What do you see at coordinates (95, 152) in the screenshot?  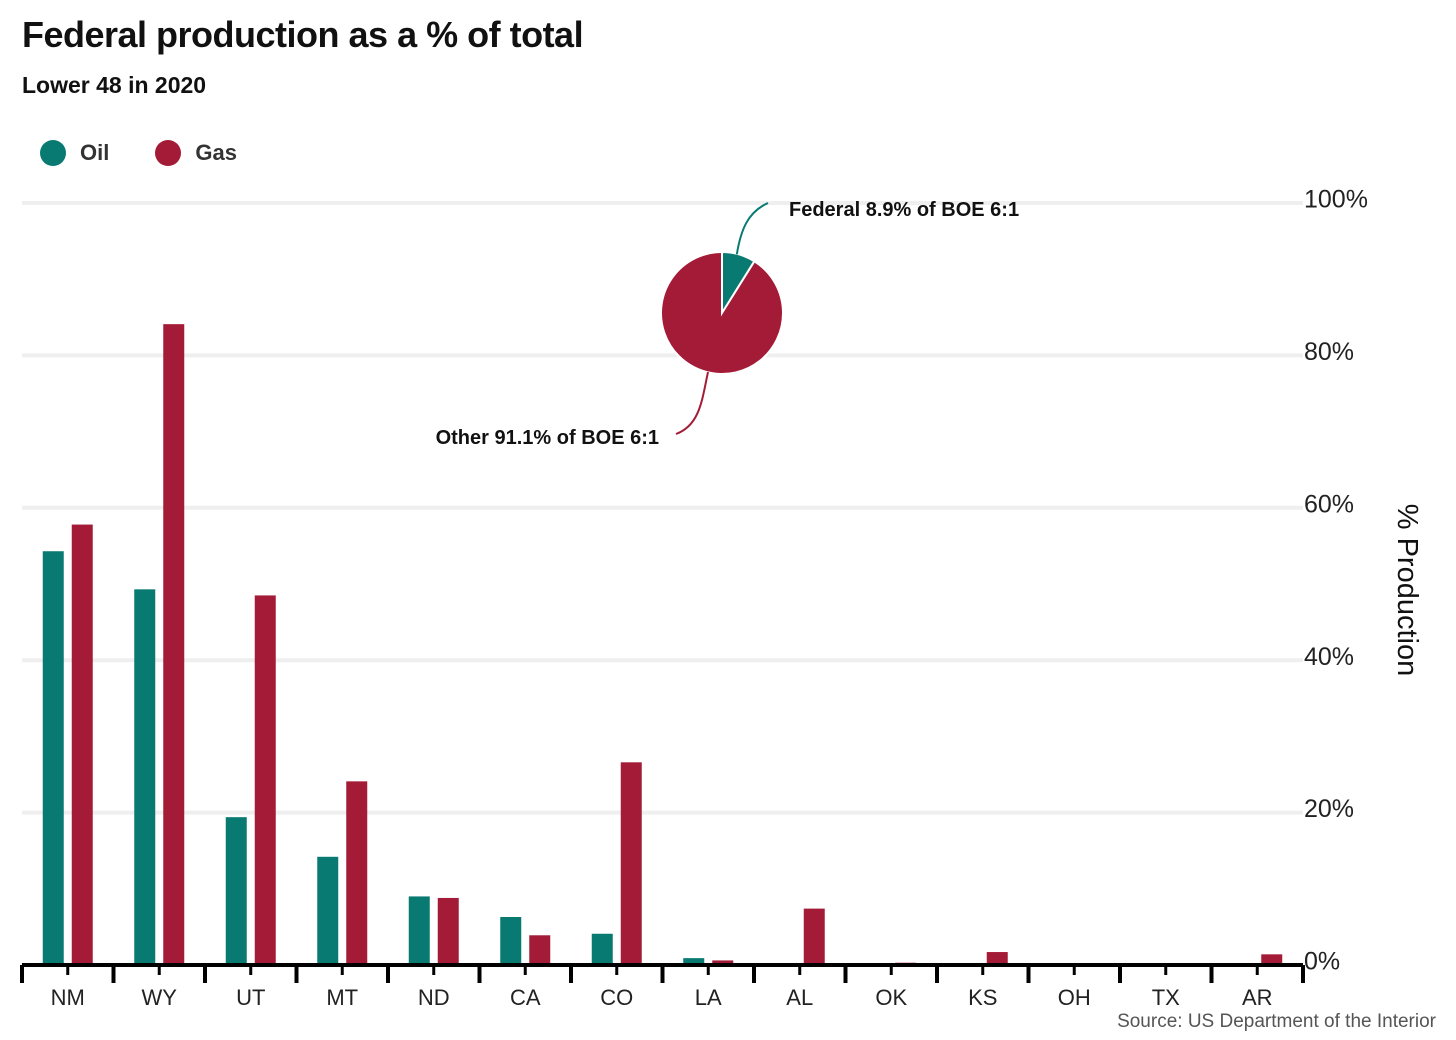 I see `legend-label-oil: Oil` at bounding box center [95, 152].